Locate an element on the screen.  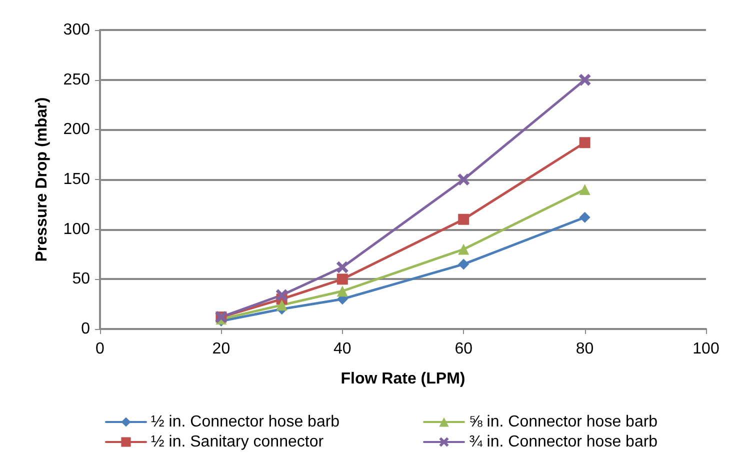
x-tick-label: 20 is located at coordinates (221, 349).